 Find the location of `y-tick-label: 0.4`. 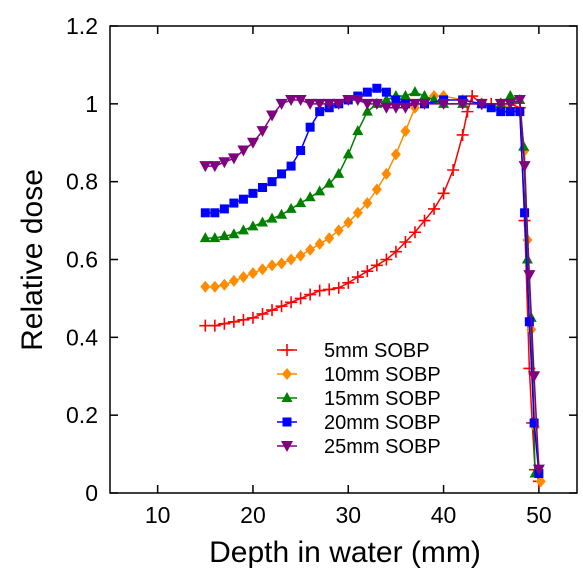

y-tick-label: 0.4 is located at coordinates (82, 337).